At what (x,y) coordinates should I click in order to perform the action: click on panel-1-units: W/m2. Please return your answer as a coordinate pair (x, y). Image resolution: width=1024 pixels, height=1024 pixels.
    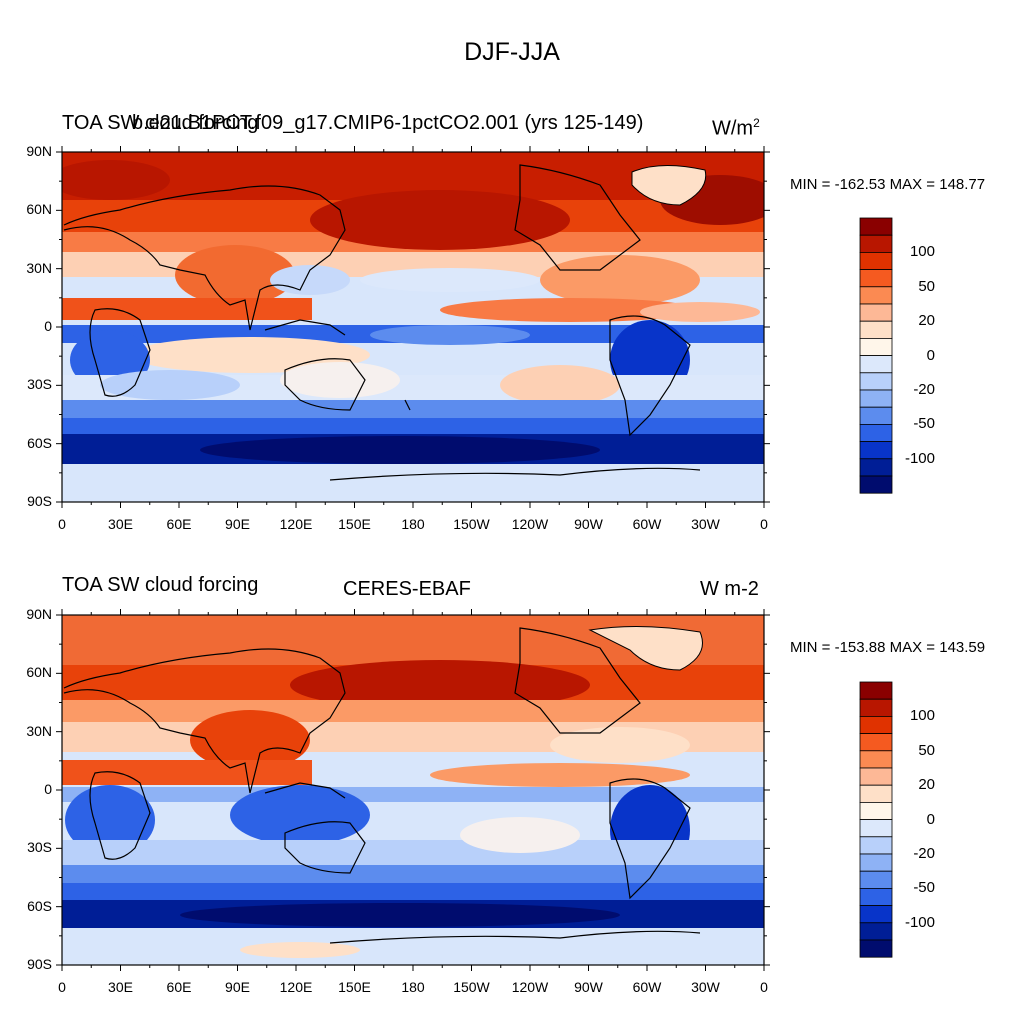
    Looking at the image, I should click on (736, 128).